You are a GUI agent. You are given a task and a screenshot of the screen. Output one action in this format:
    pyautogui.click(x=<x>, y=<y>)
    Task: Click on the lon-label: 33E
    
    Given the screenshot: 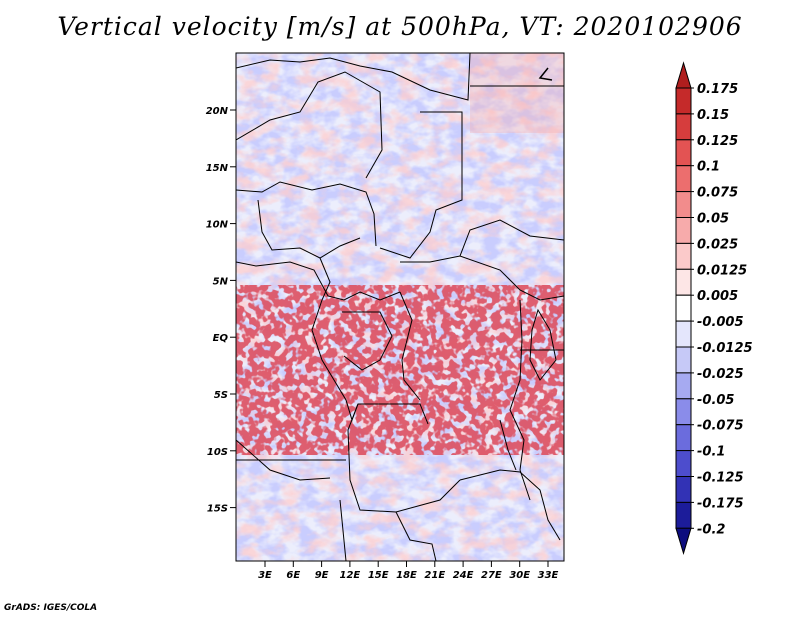 What is the action you would take?
    pyautogui.click(x=548, y=575)
    